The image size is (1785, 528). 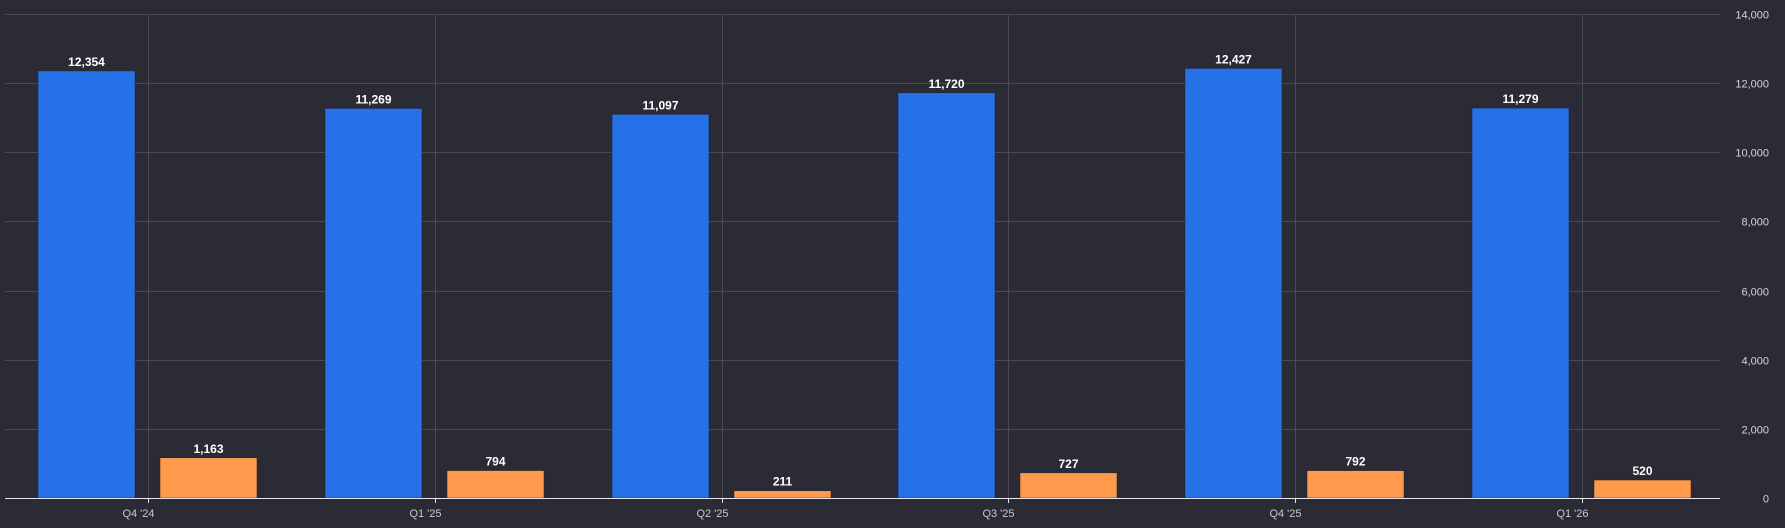 I want to click on y-tick-label: 2,000, so click(x=1755, y=431).